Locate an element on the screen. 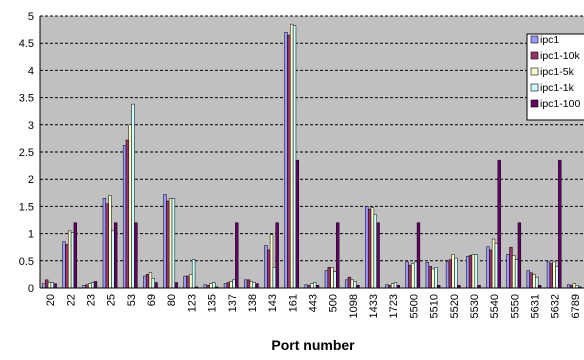  x-tick-label: 5631 is located at coordinates (536, 306).